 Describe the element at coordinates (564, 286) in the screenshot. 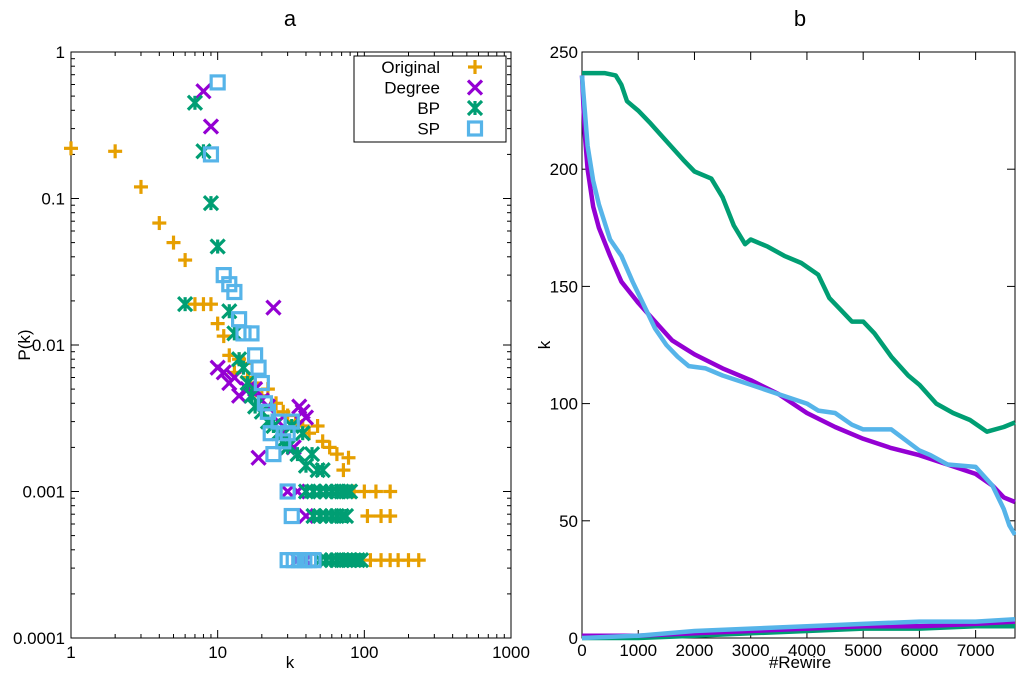

I see `panel-b-y-tick-label: 150` at that location.